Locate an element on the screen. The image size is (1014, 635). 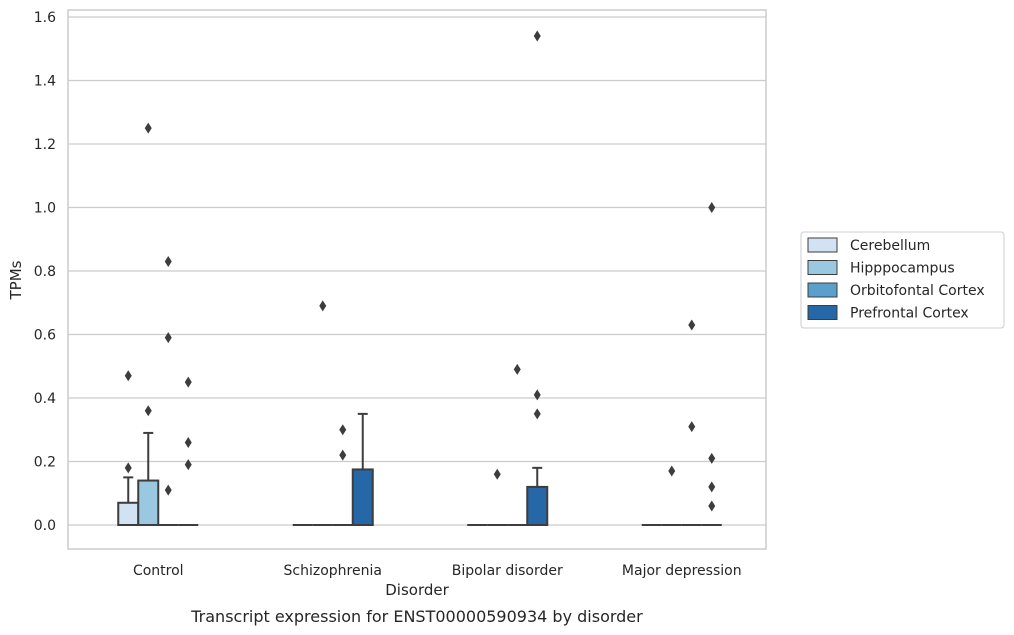
x-axis-title: Disorder is located at coordinates (417, 590).